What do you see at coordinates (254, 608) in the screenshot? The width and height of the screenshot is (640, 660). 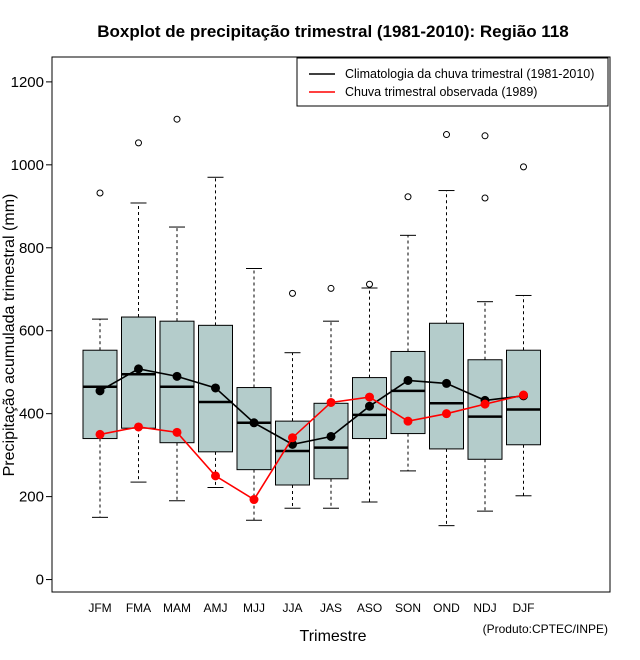 I see `x-tick-label-MJJ: MJJ` at bounding box center [254, 608].